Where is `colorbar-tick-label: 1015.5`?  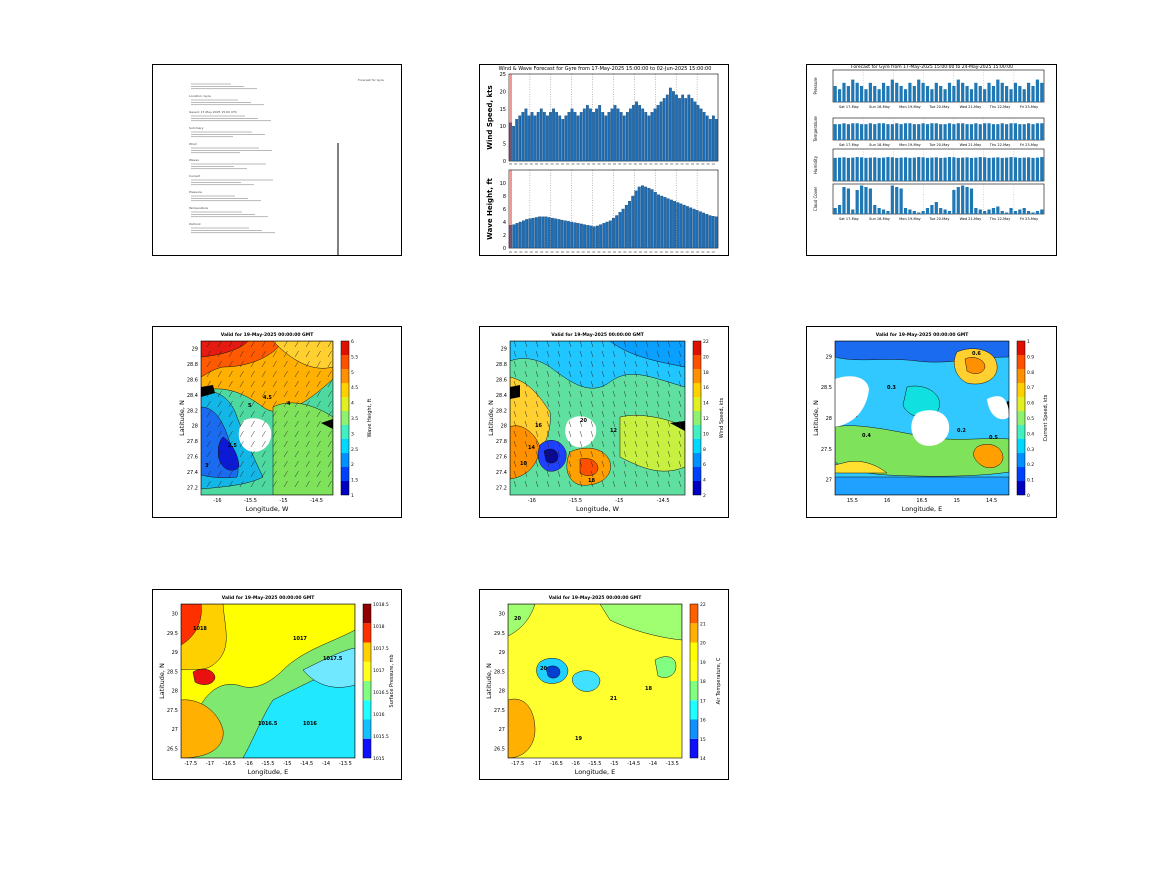 colorbar-tick-label: 1015.5 is located at coordinates (381, 737).